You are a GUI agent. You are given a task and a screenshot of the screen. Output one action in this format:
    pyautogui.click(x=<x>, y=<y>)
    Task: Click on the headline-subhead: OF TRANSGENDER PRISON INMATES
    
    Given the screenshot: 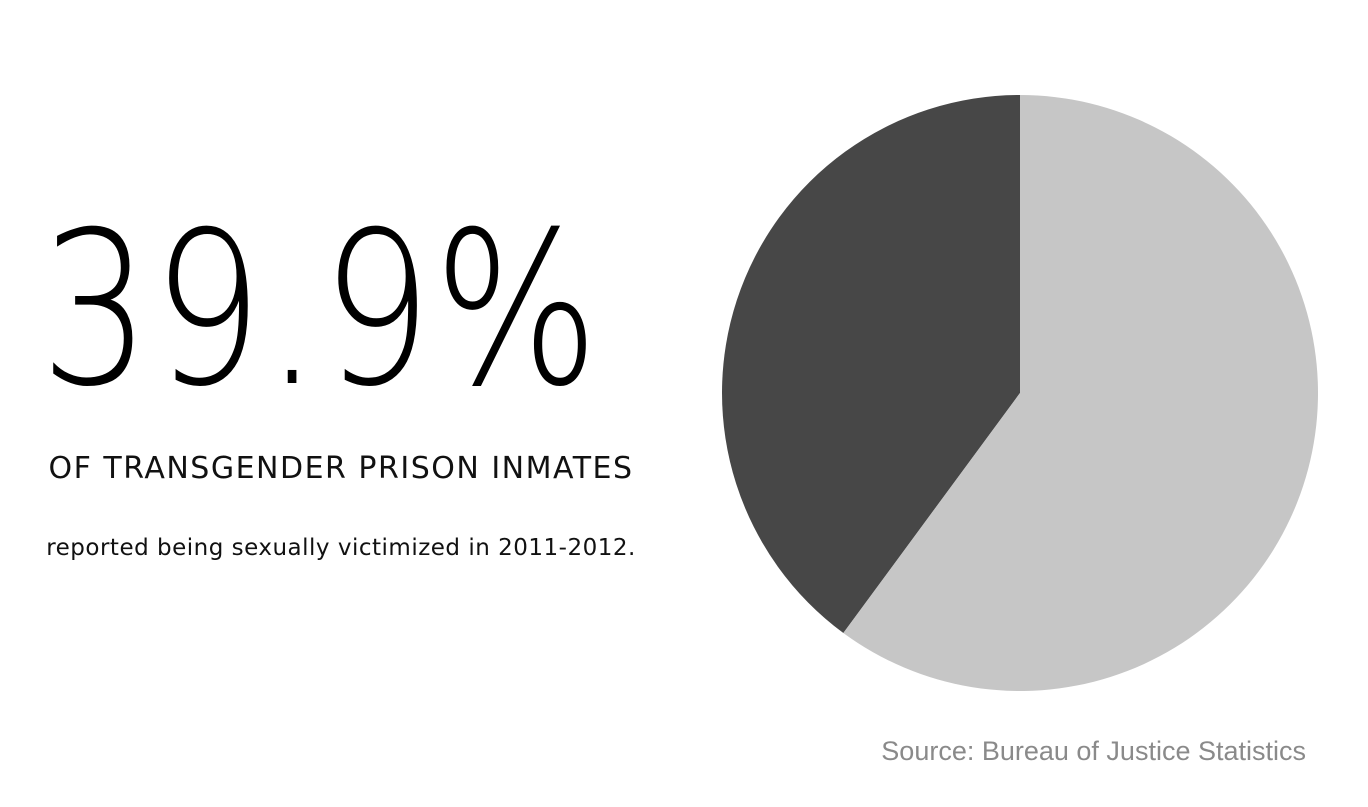 What is the action you would take?
    pyautogui.click(x=341, y=468)
    